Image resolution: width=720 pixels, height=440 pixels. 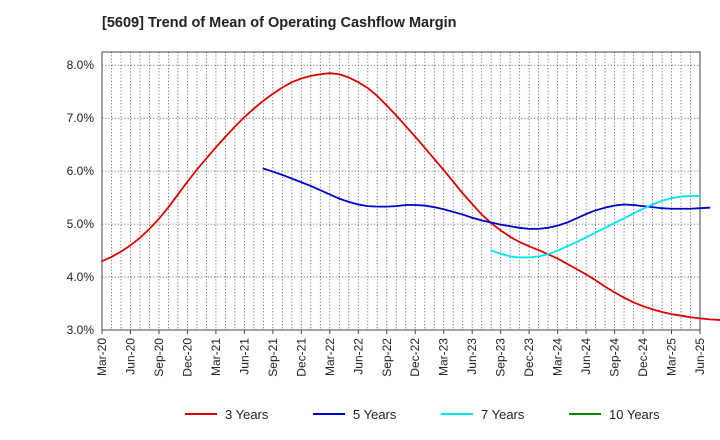 I want to click on y-tick-label: 7.0%, so click(x=81, y=118).